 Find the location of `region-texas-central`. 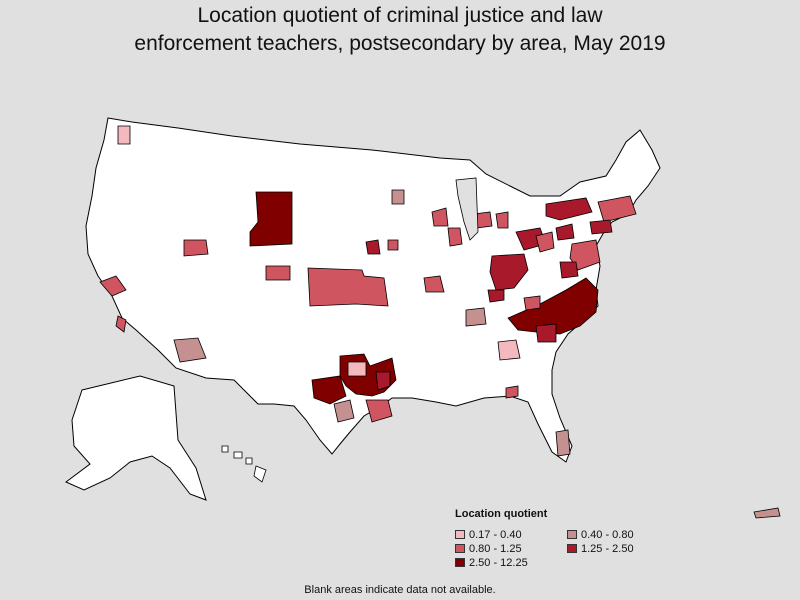

region-texas-central is located at coordinates (329, 390).